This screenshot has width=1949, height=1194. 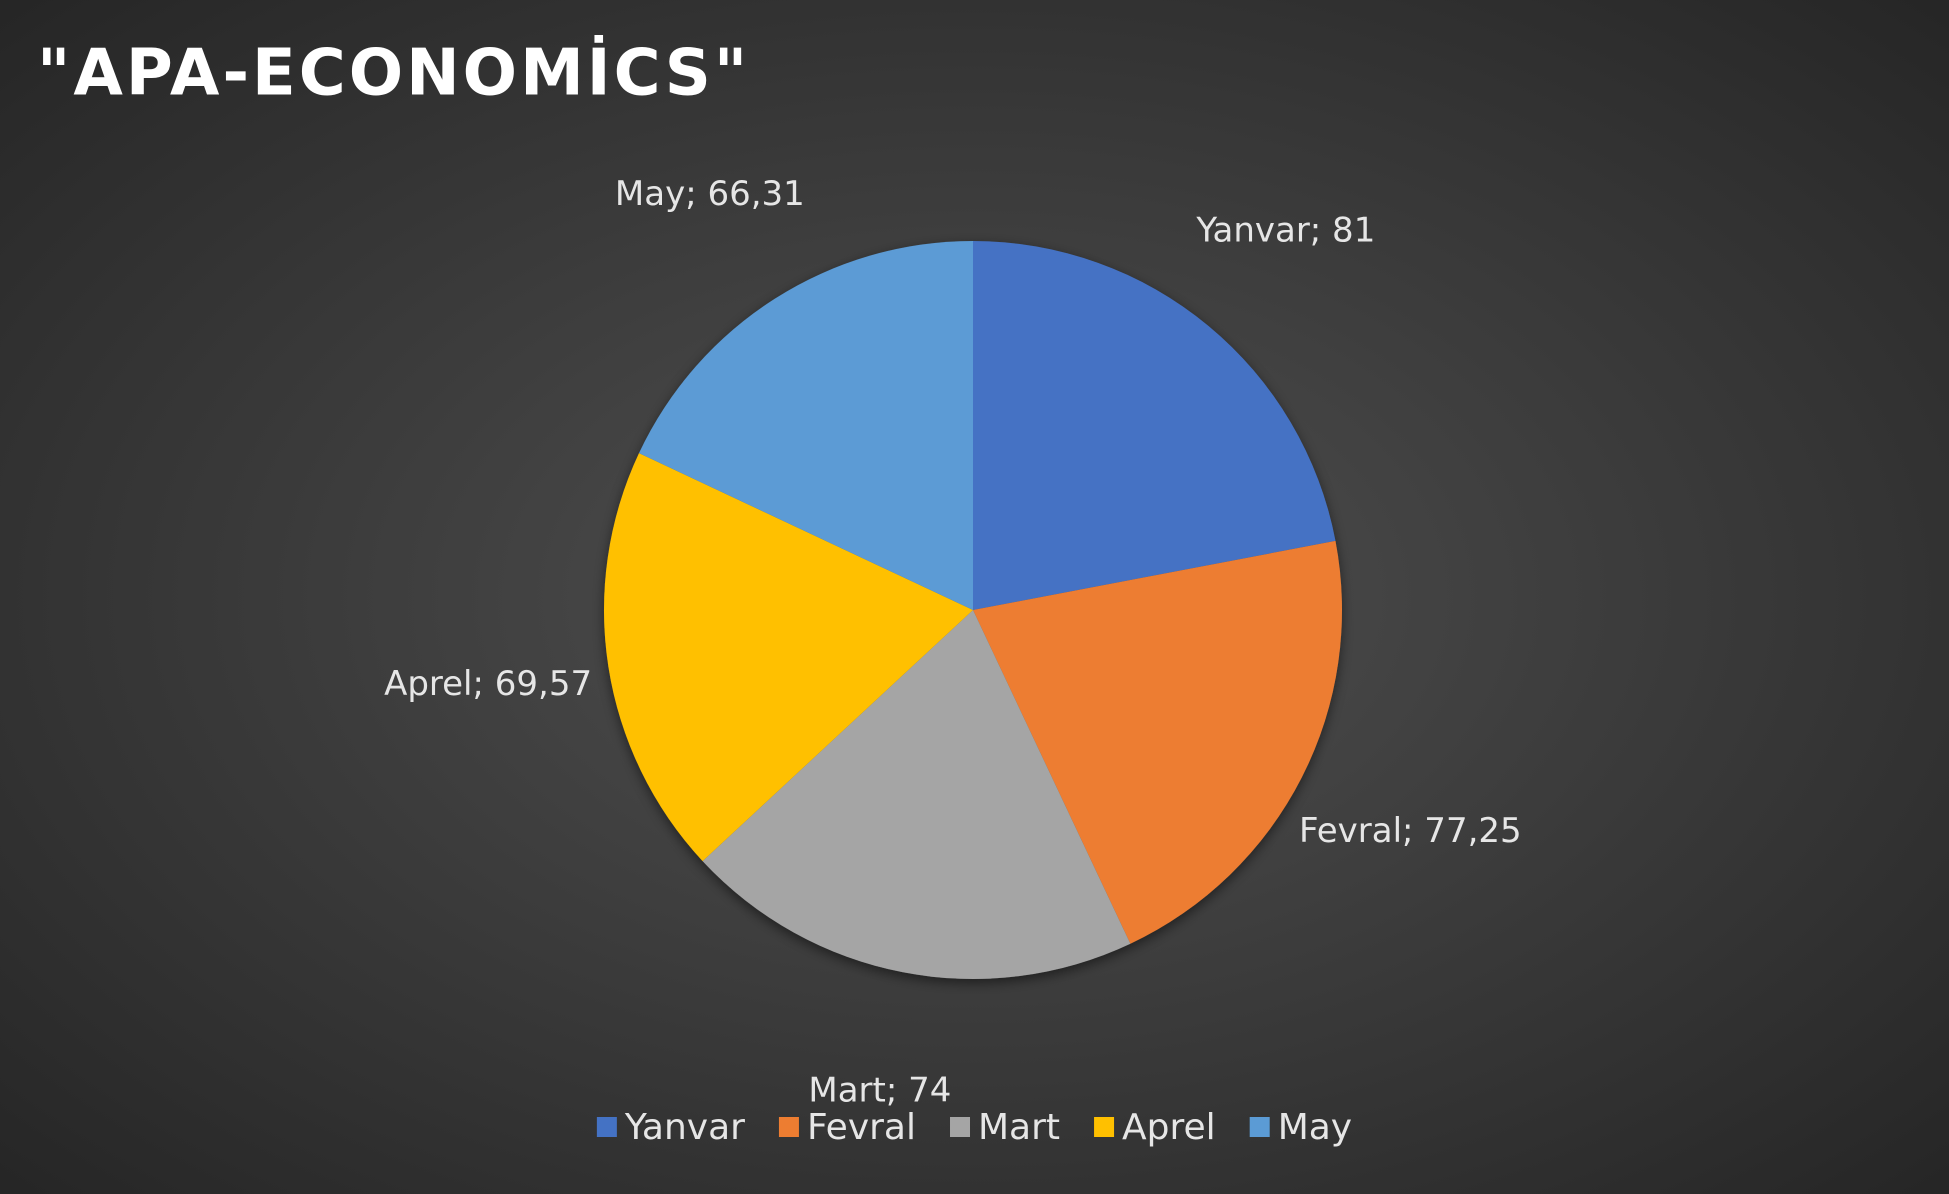 What do you see at coordinates (393, 73) in the screenshot?
I see `chart-title: "APA-ECONOMİCS"` at bounding box center [393, 73].